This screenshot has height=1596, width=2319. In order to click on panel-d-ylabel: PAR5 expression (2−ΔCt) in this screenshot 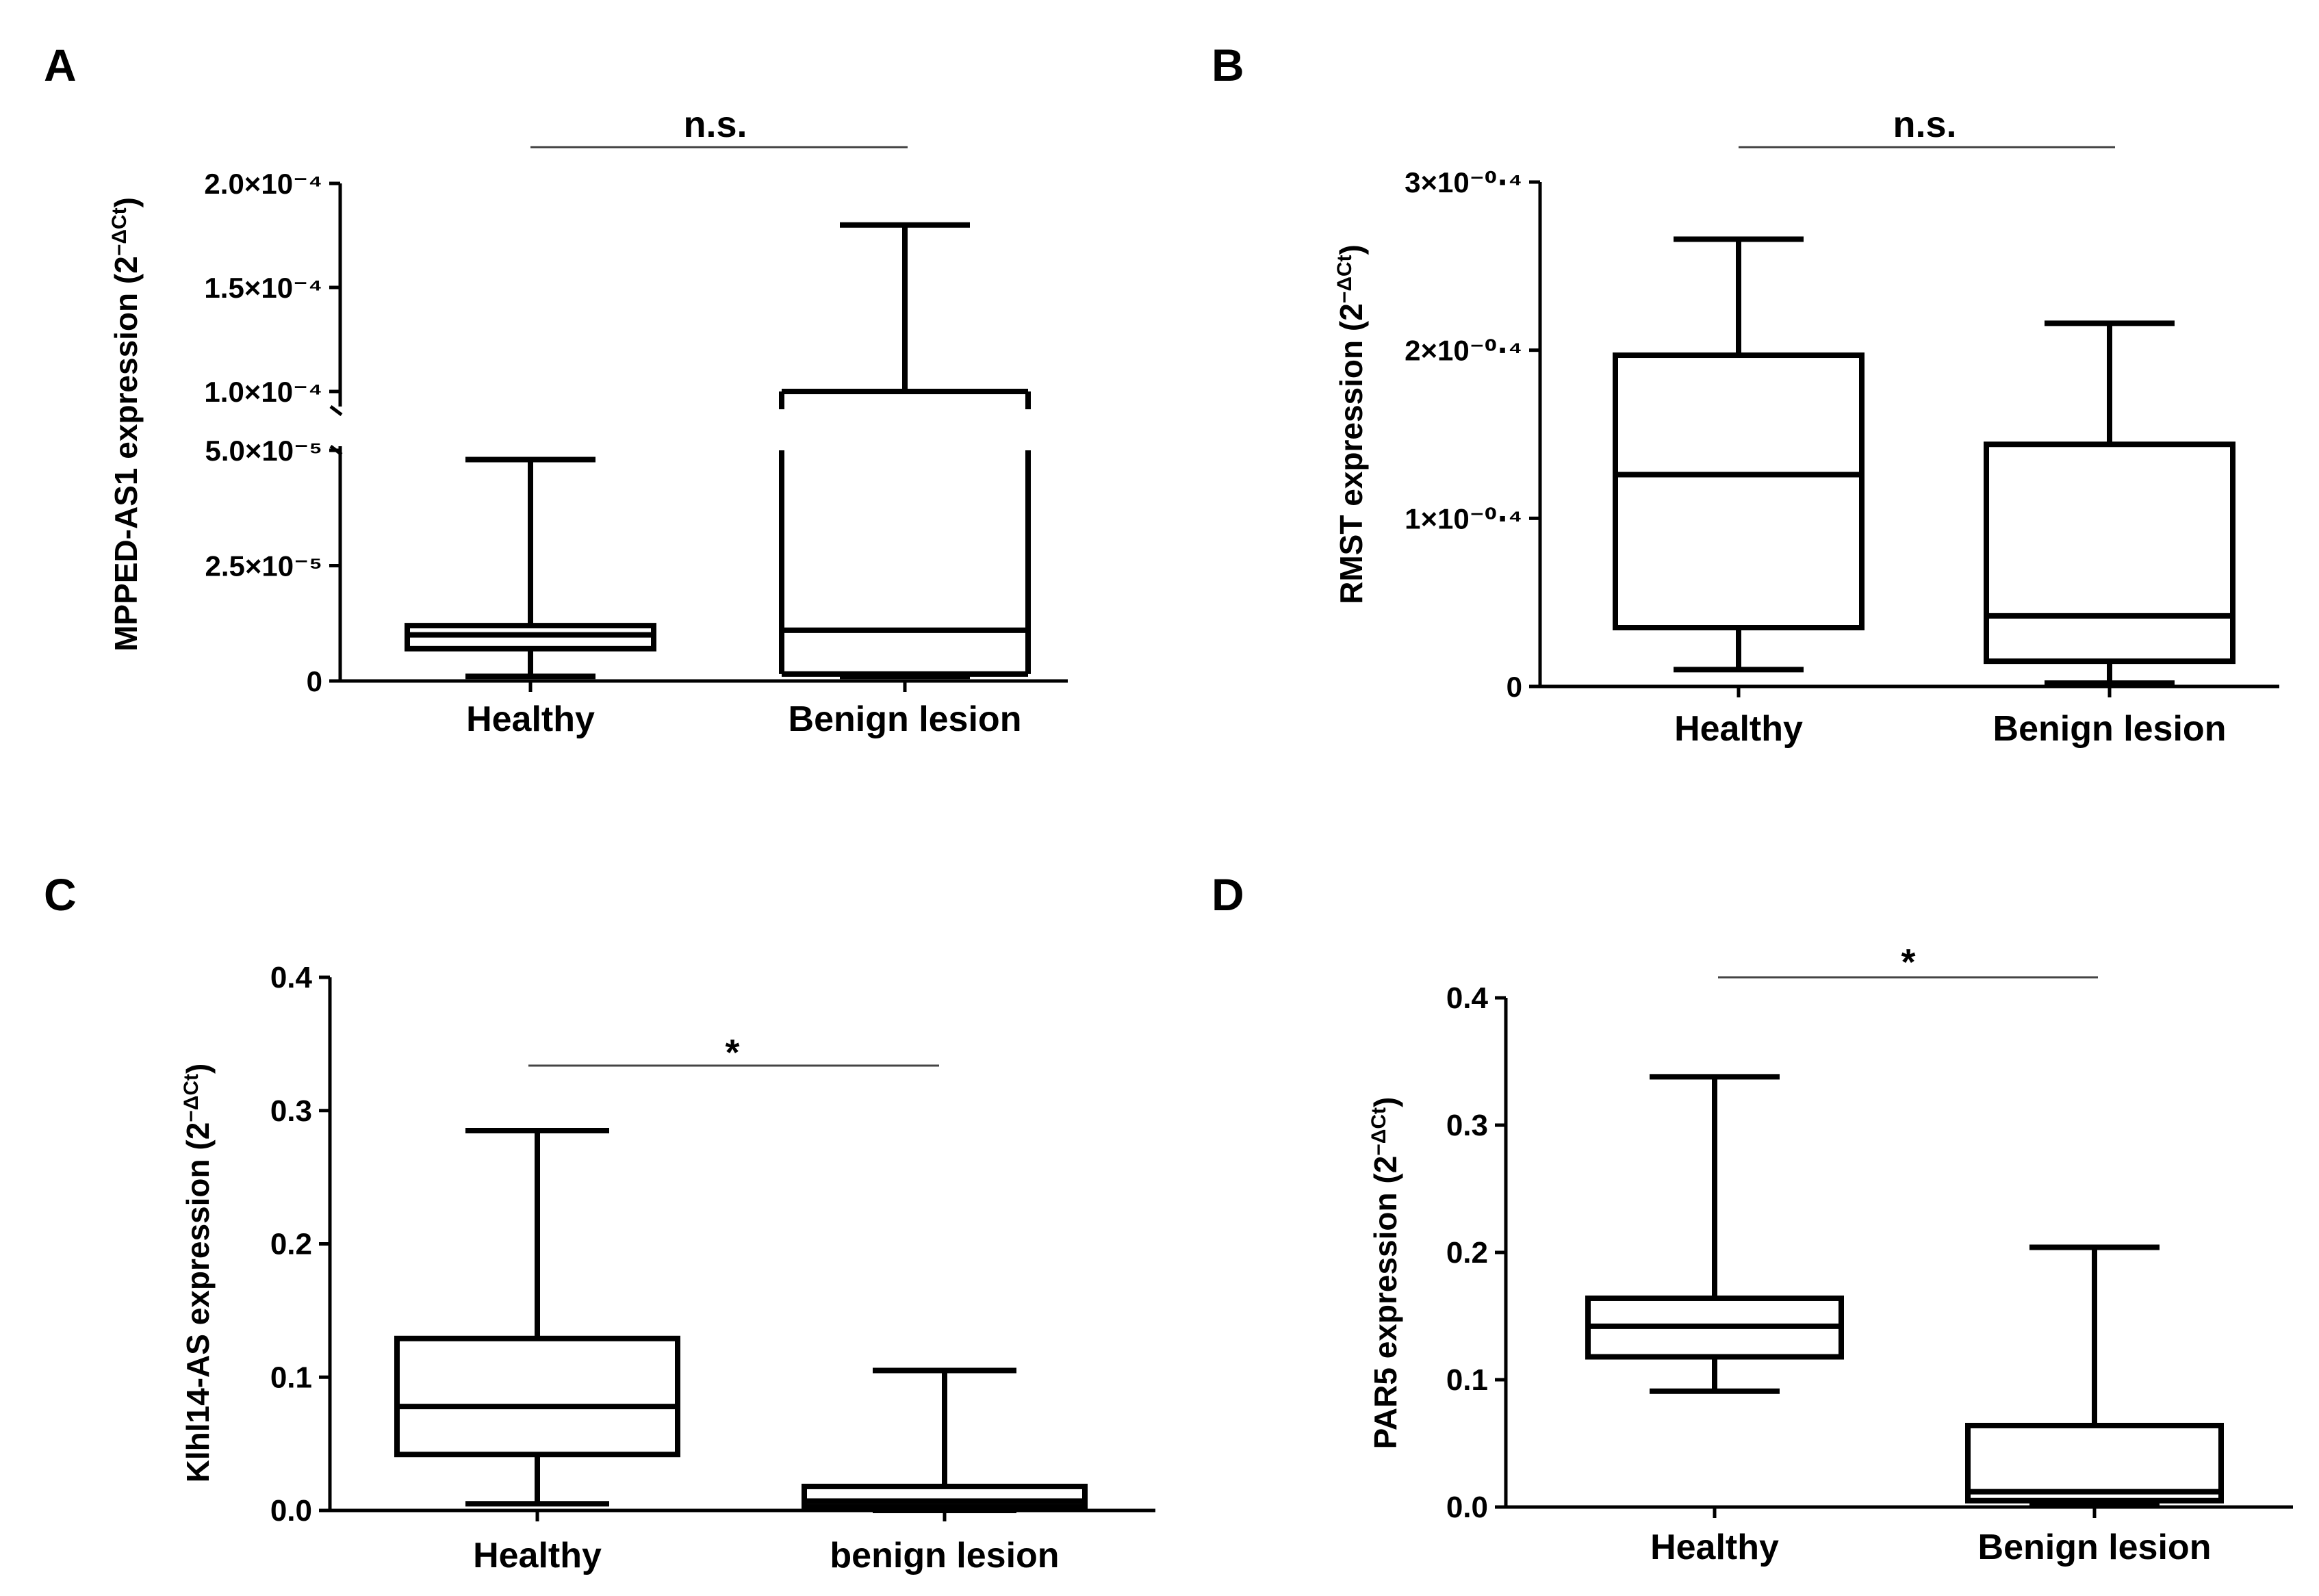, I will do `click(1386, 1274)`.